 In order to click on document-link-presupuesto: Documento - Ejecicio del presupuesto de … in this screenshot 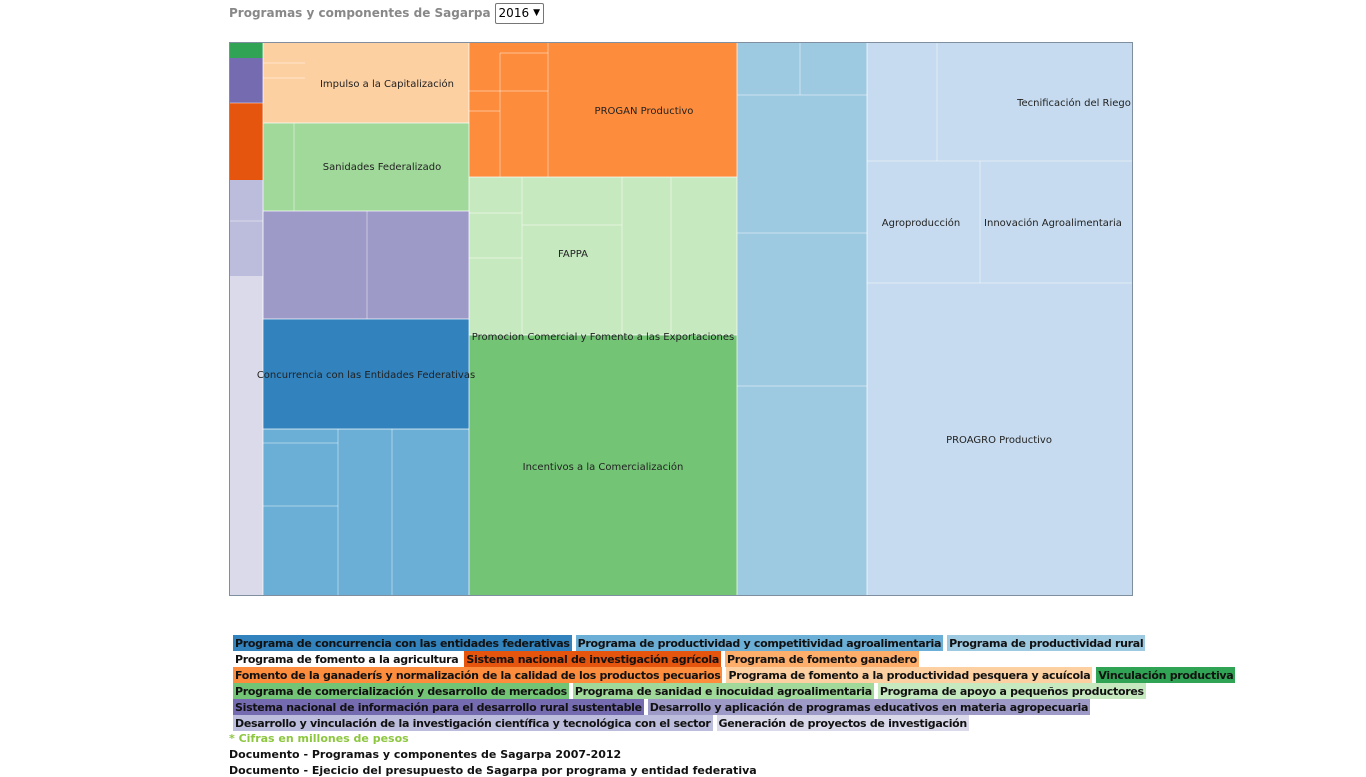, I will do `click(493, 770)`.